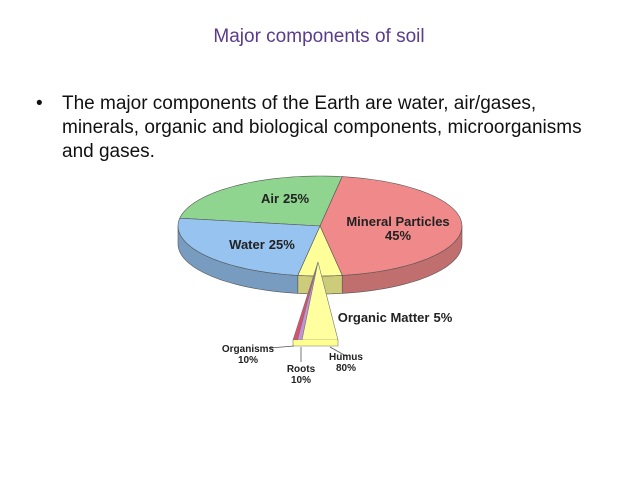 The height and width of the screenshot is (478, 638). I want to click on wedge-base, so click(315, 343).